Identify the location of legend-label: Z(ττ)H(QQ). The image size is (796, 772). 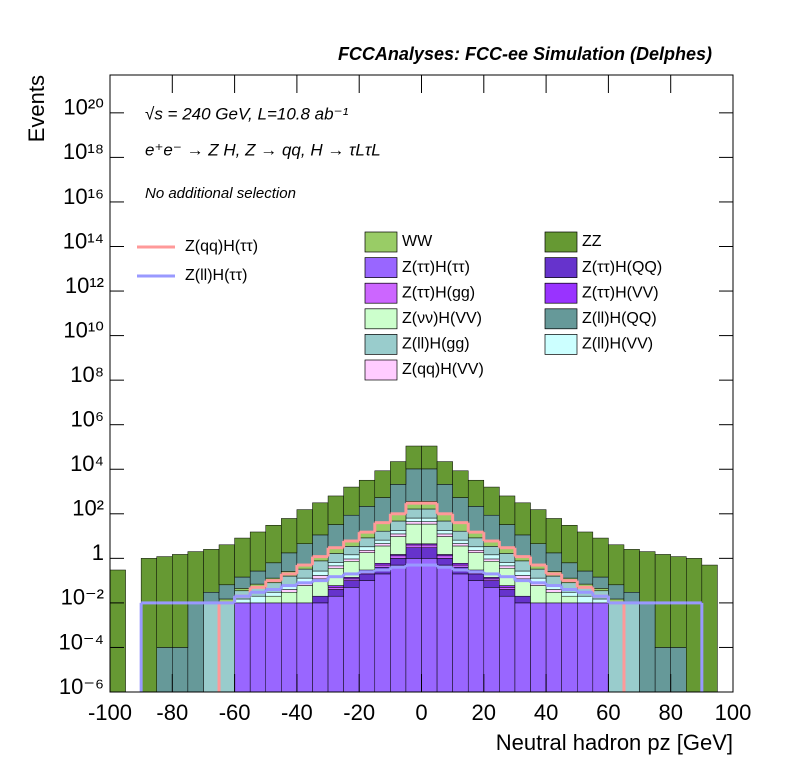
(622, 267).